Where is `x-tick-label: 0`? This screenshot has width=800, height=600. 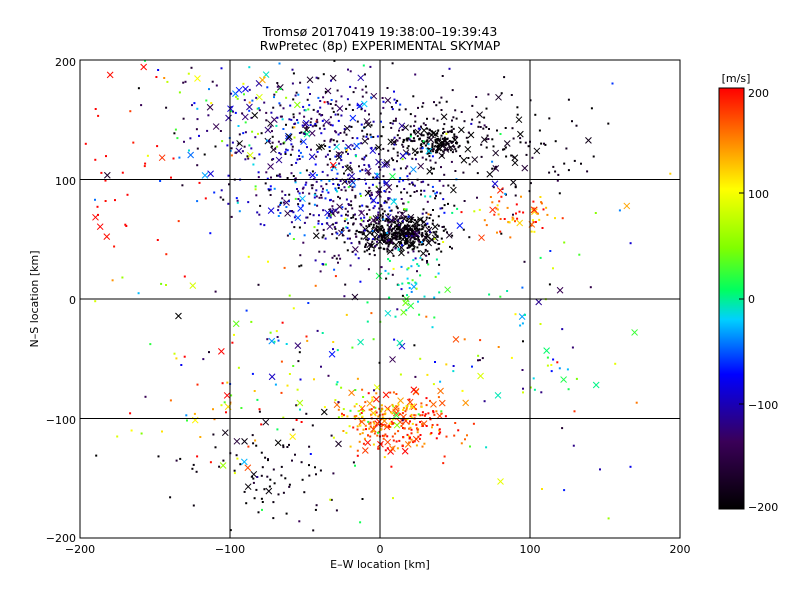 x-tick-label: 0 is located at coordinates (380, 549).